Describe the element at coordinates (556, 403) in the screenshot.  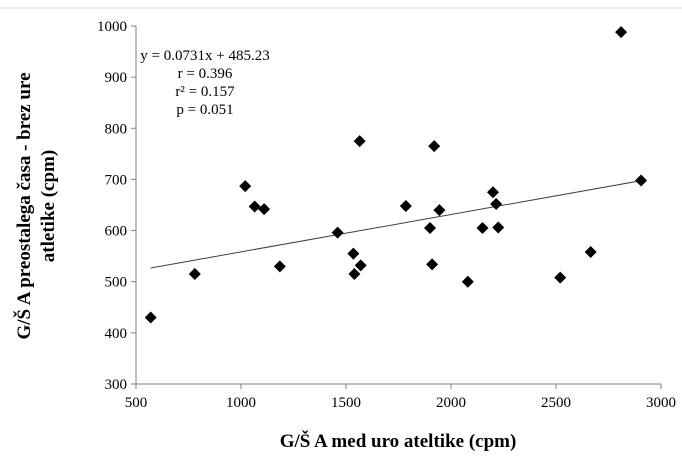
I see `x-tick-label: 2500` at that location.